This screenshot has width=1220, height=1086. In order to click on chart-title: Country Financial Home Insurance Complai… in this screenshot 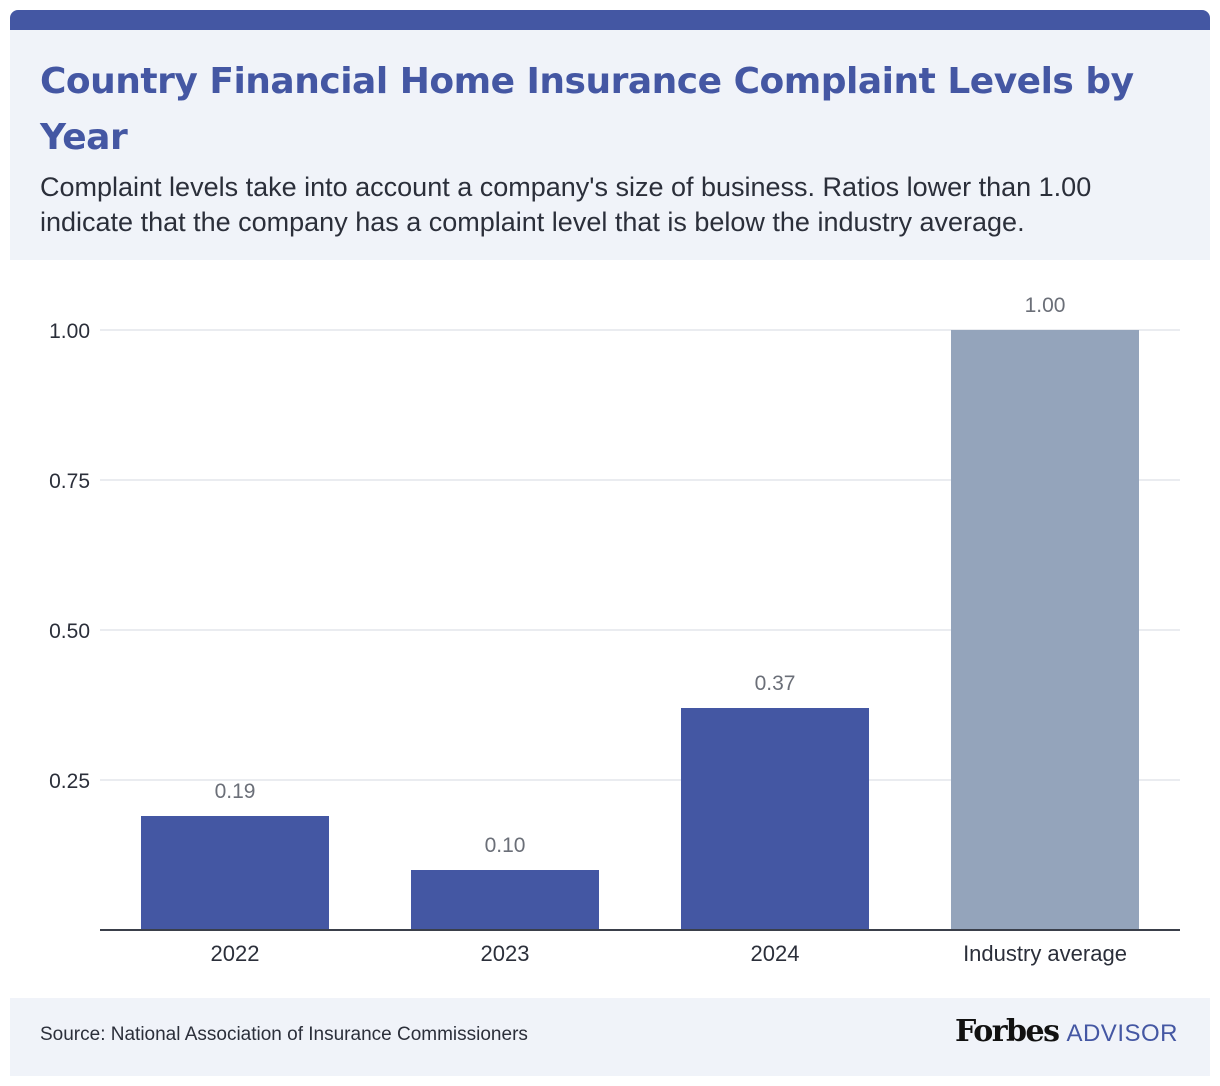, I will do `click(587, 109)`.